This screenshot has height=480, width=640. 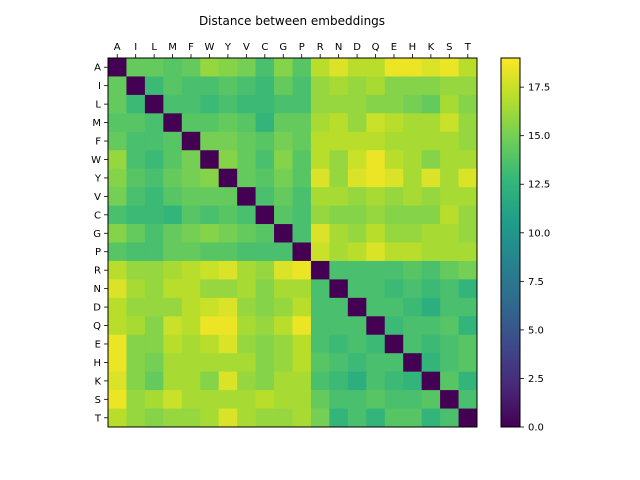 What do you see at coordinates (173, 399) in the screenshot?
I see `heatmap-cell-S-M` at bounding box center [173, 399].